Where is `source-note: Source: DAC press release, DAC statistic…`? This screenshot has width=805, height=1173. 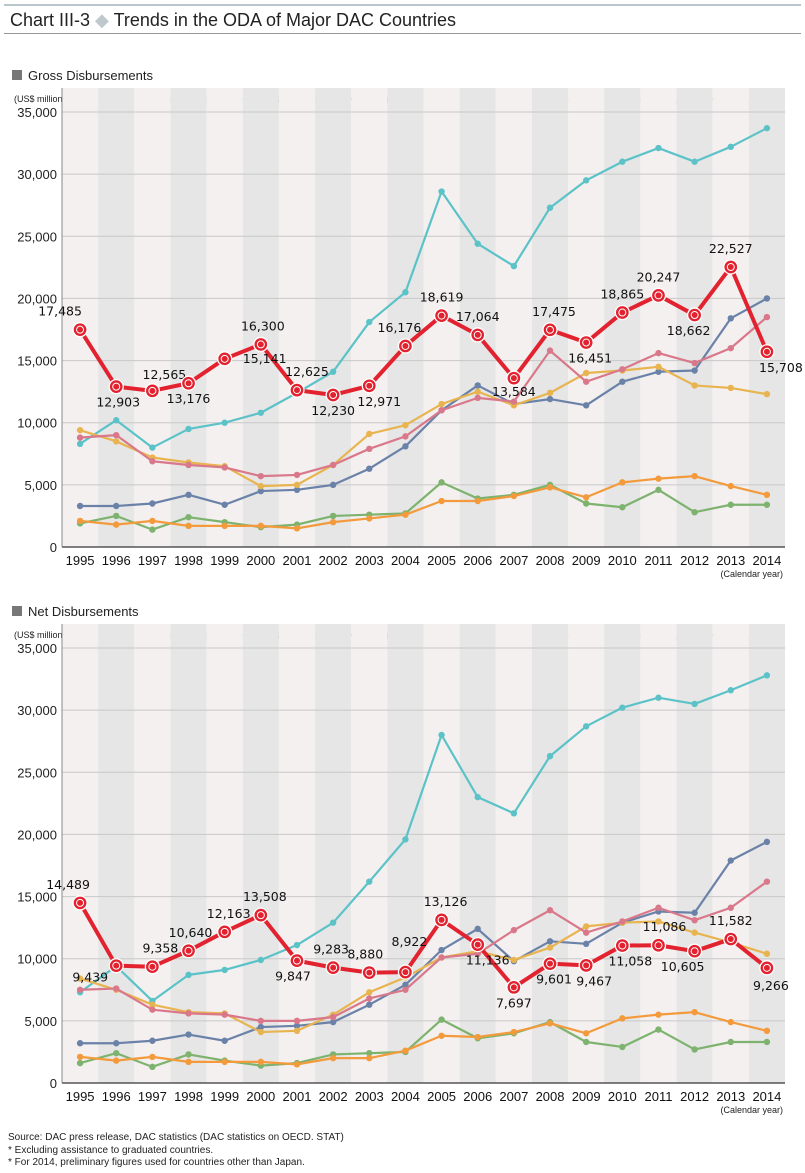
source-note: Source: DAC press release, DAC statistic… is located at coordinates (176, 1137).